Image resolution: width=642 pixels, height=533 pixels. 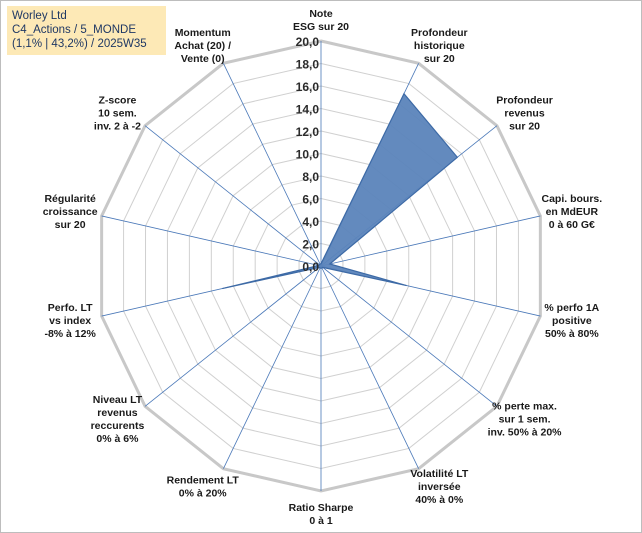 What do you see at coordinates (310, 200) in the screenshot?
I see `tick-label-3: 6,0` at bounding box center [310, 200].